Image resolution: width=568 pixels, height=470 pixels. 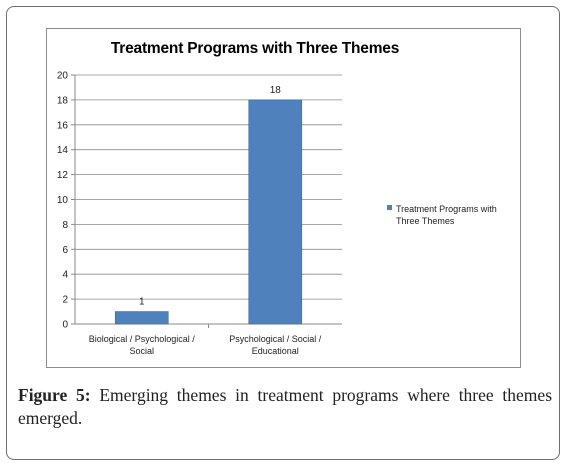 What do you see at coordinates (446, 215) in the screenshot?
I see `legend-label: Treatment Programs with Three Themes` at bounding box center [446, 215].